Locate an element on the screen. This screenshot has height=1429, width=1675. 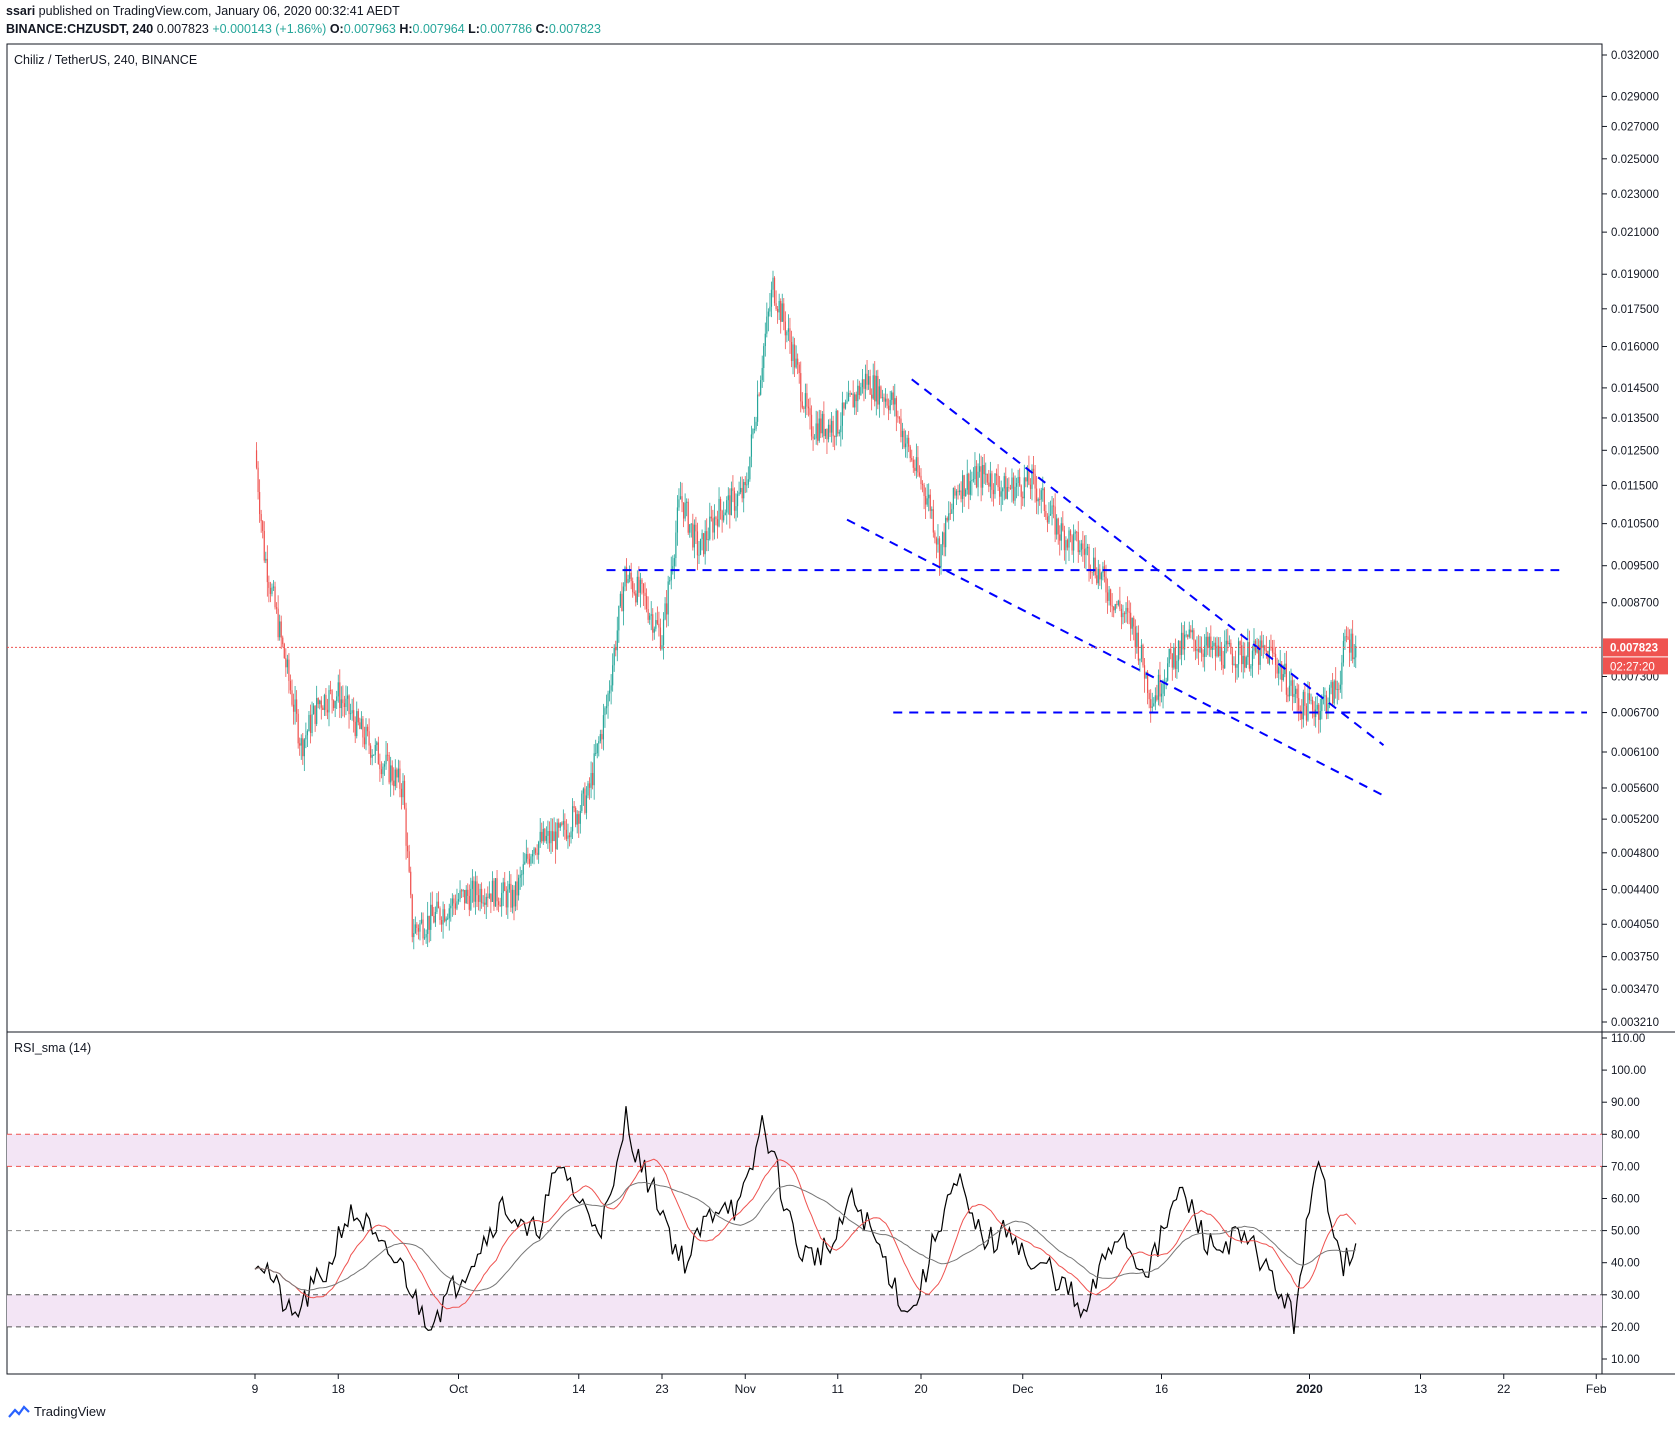
countdown-label: 02:27:20 is located at coordinates (1632, 667).